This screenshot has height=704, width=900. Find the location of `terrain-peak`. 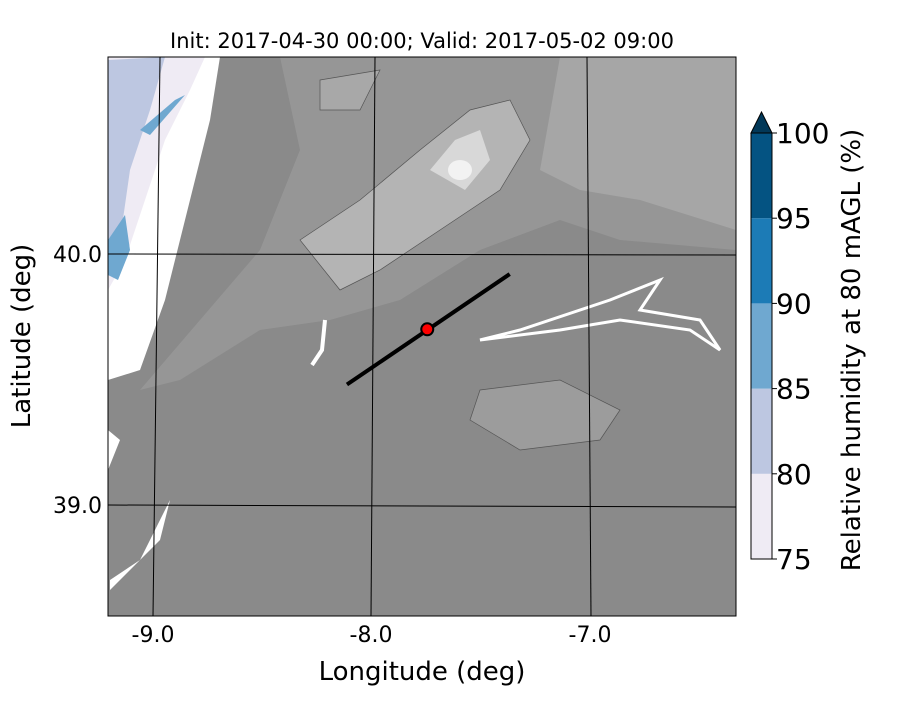

terrain-peak is located at coordinates (460, 170).